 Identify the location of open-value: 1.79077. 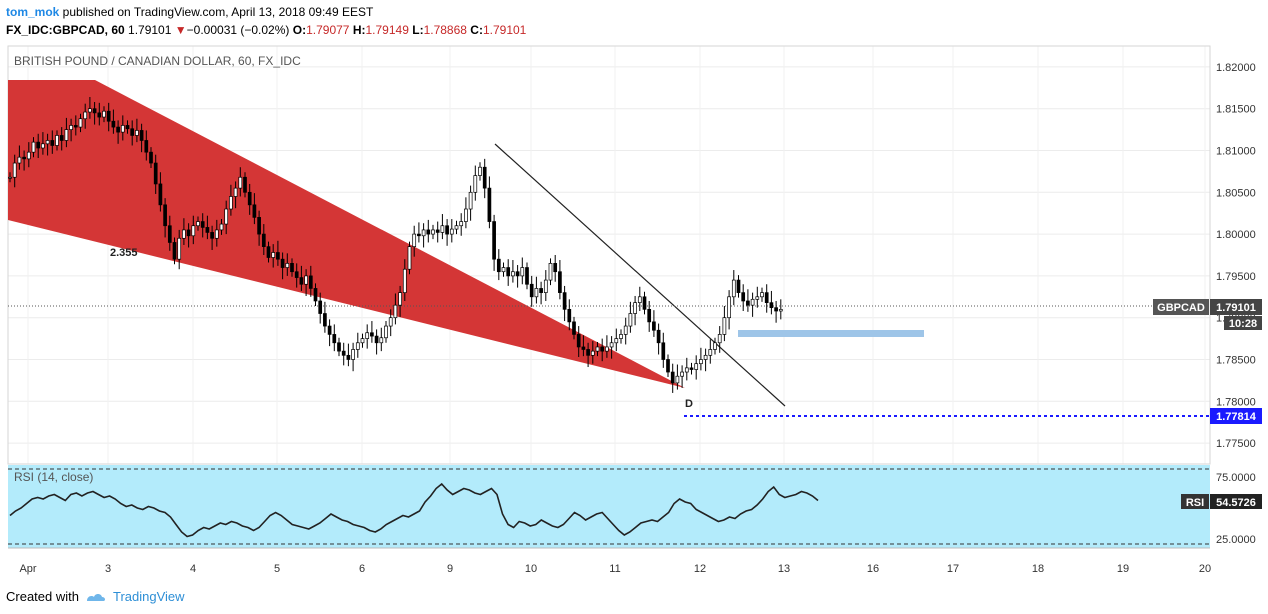
(328, 30).